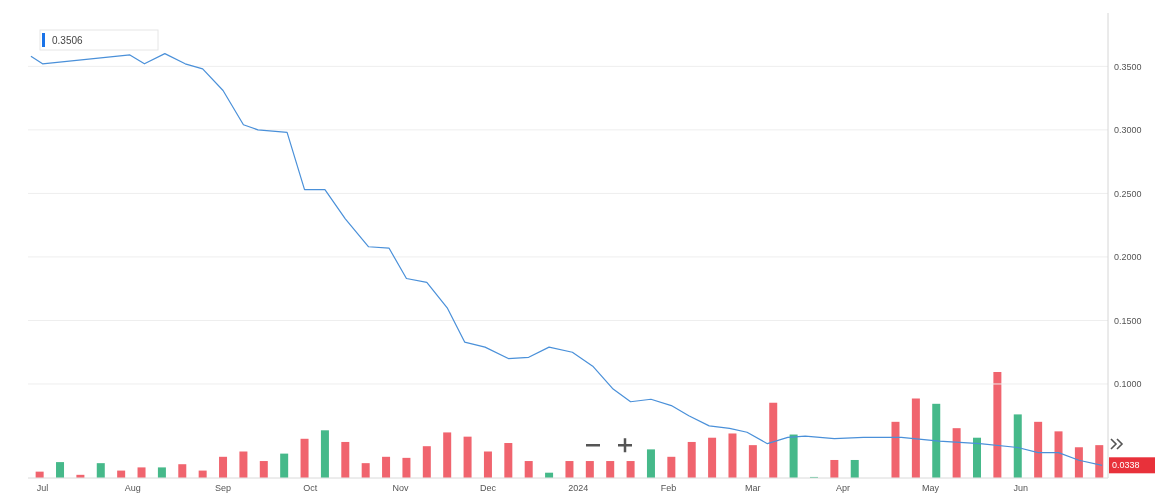  What do you see at coordinates (668, 488) in the screenshot?
I see `x-tick-label: Feb` at bounding box center [668, 488].